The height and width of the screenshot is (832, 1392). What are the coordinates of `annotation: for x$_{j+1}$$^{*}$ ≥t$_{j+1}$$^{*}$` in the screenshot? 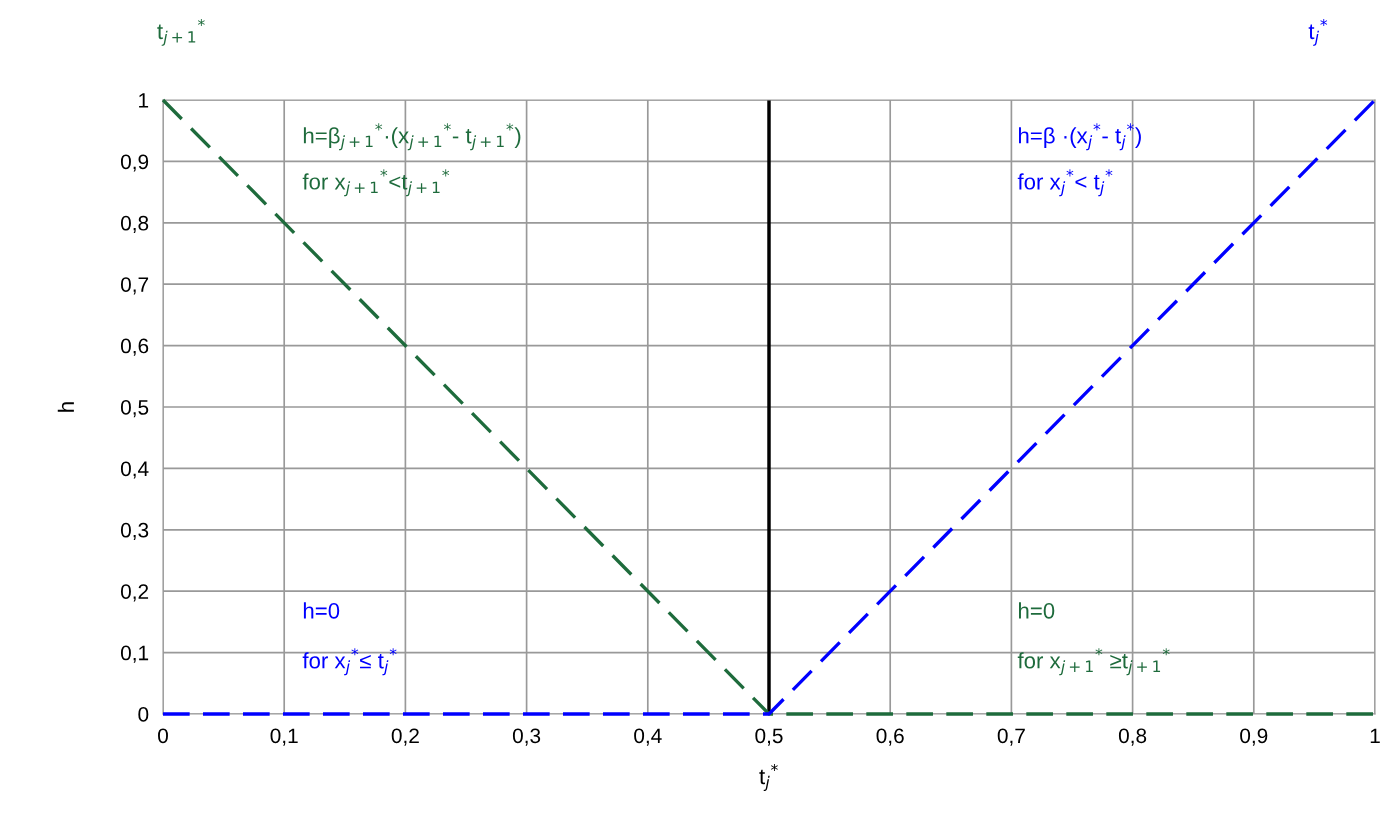 It's located at (1093, 662).